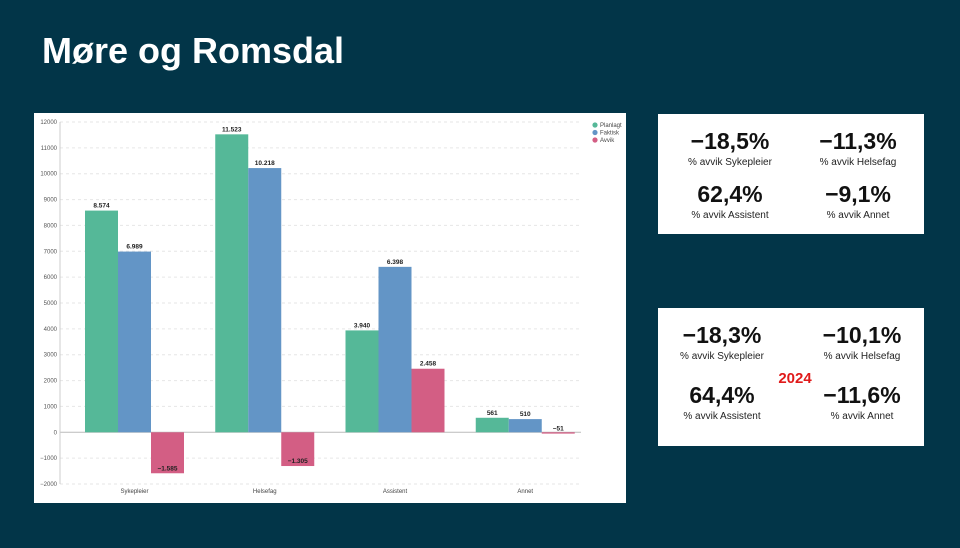 The image size is (960, 548). Describe the element at coordinates (49, 459) in the screenshot. I see `y-tick-label: −1000` at that location.